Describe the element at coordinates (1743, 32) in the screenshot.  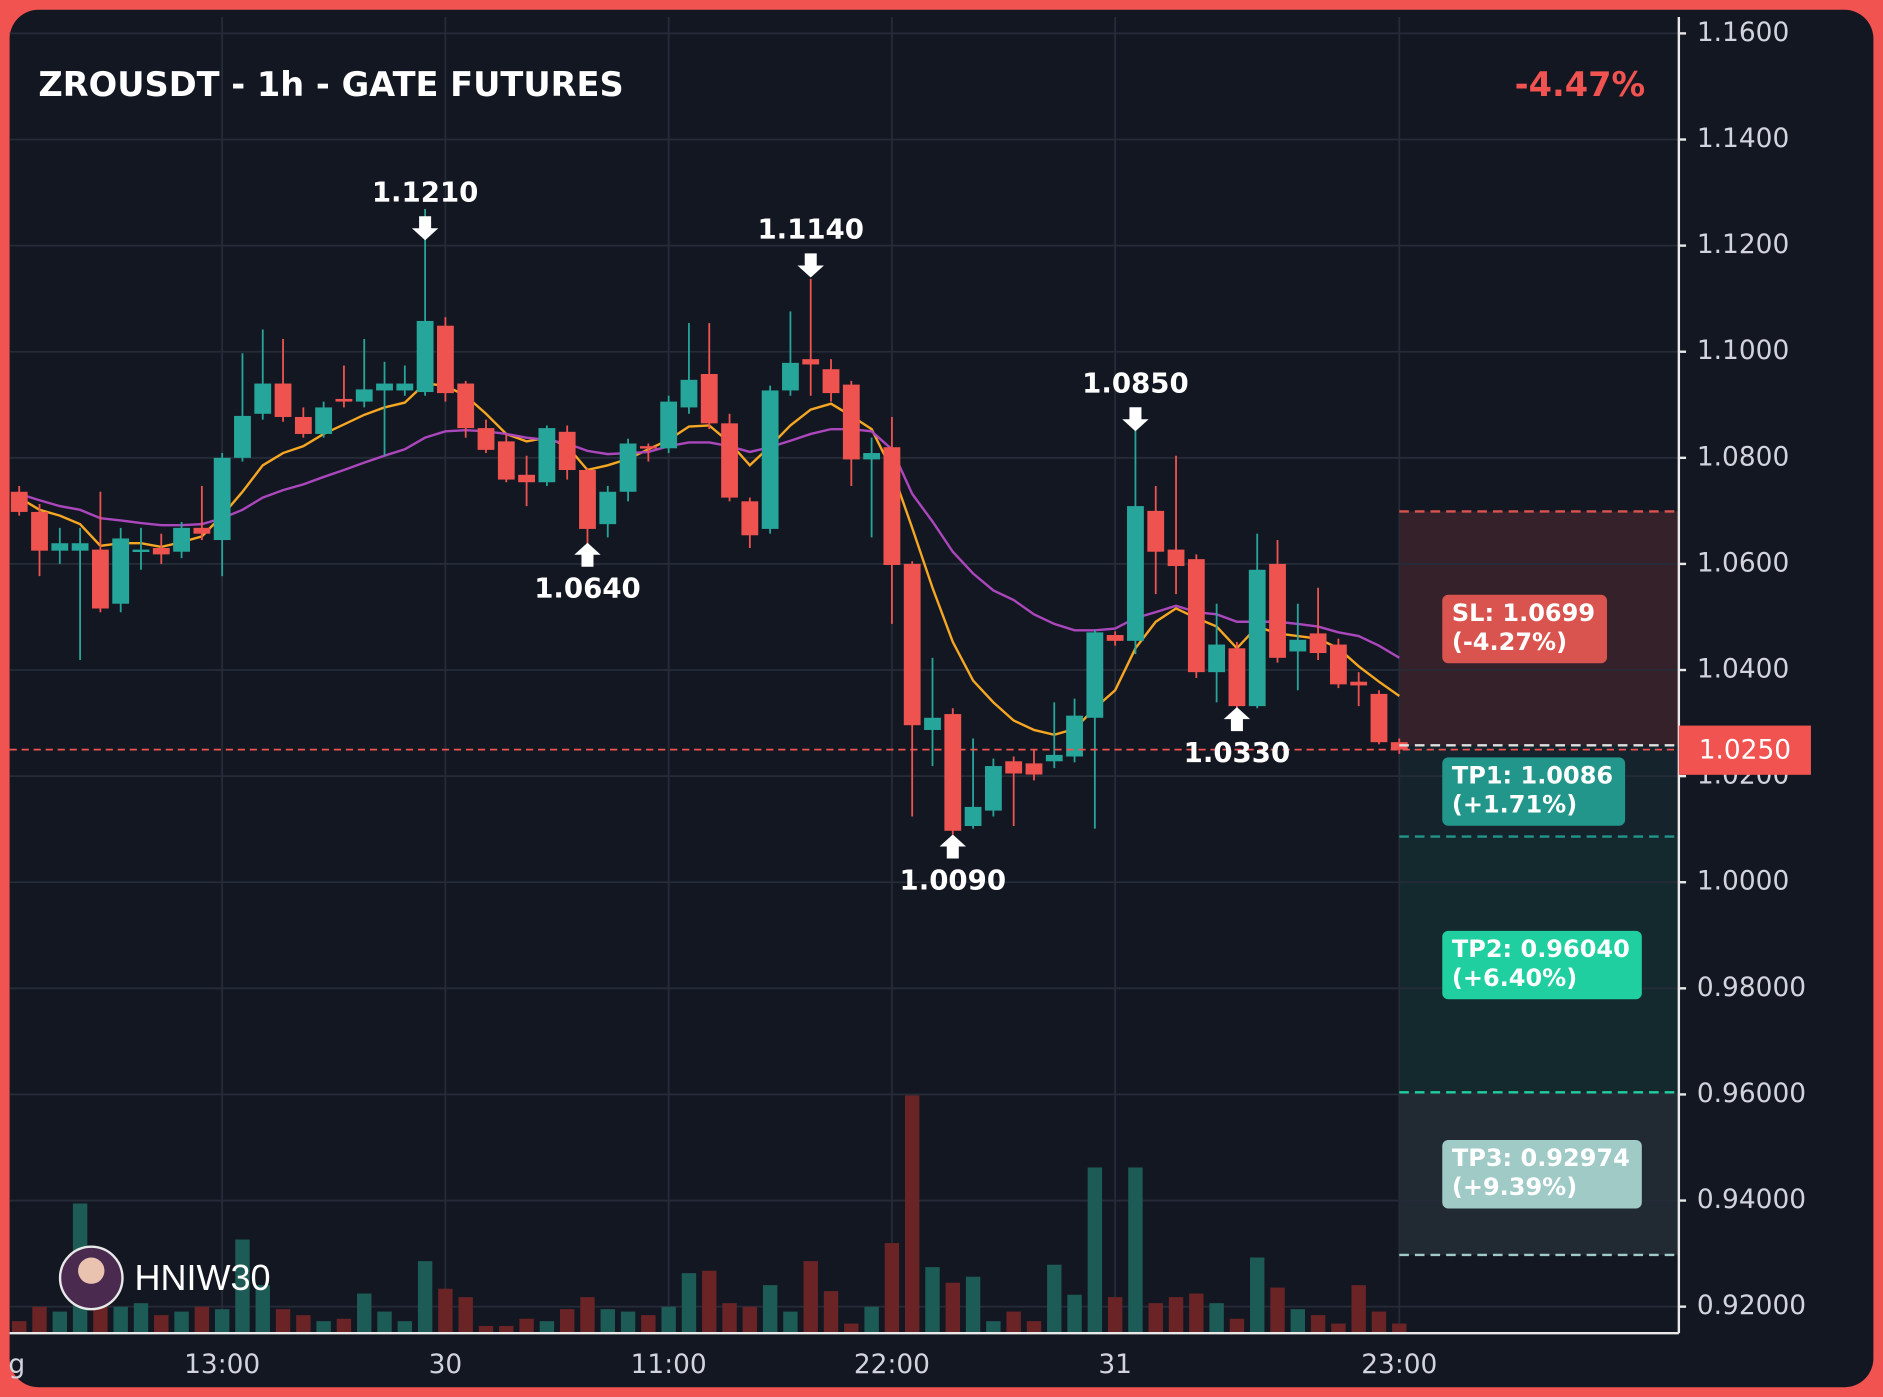
I see `y-tick-label: 1.1600` at that location.